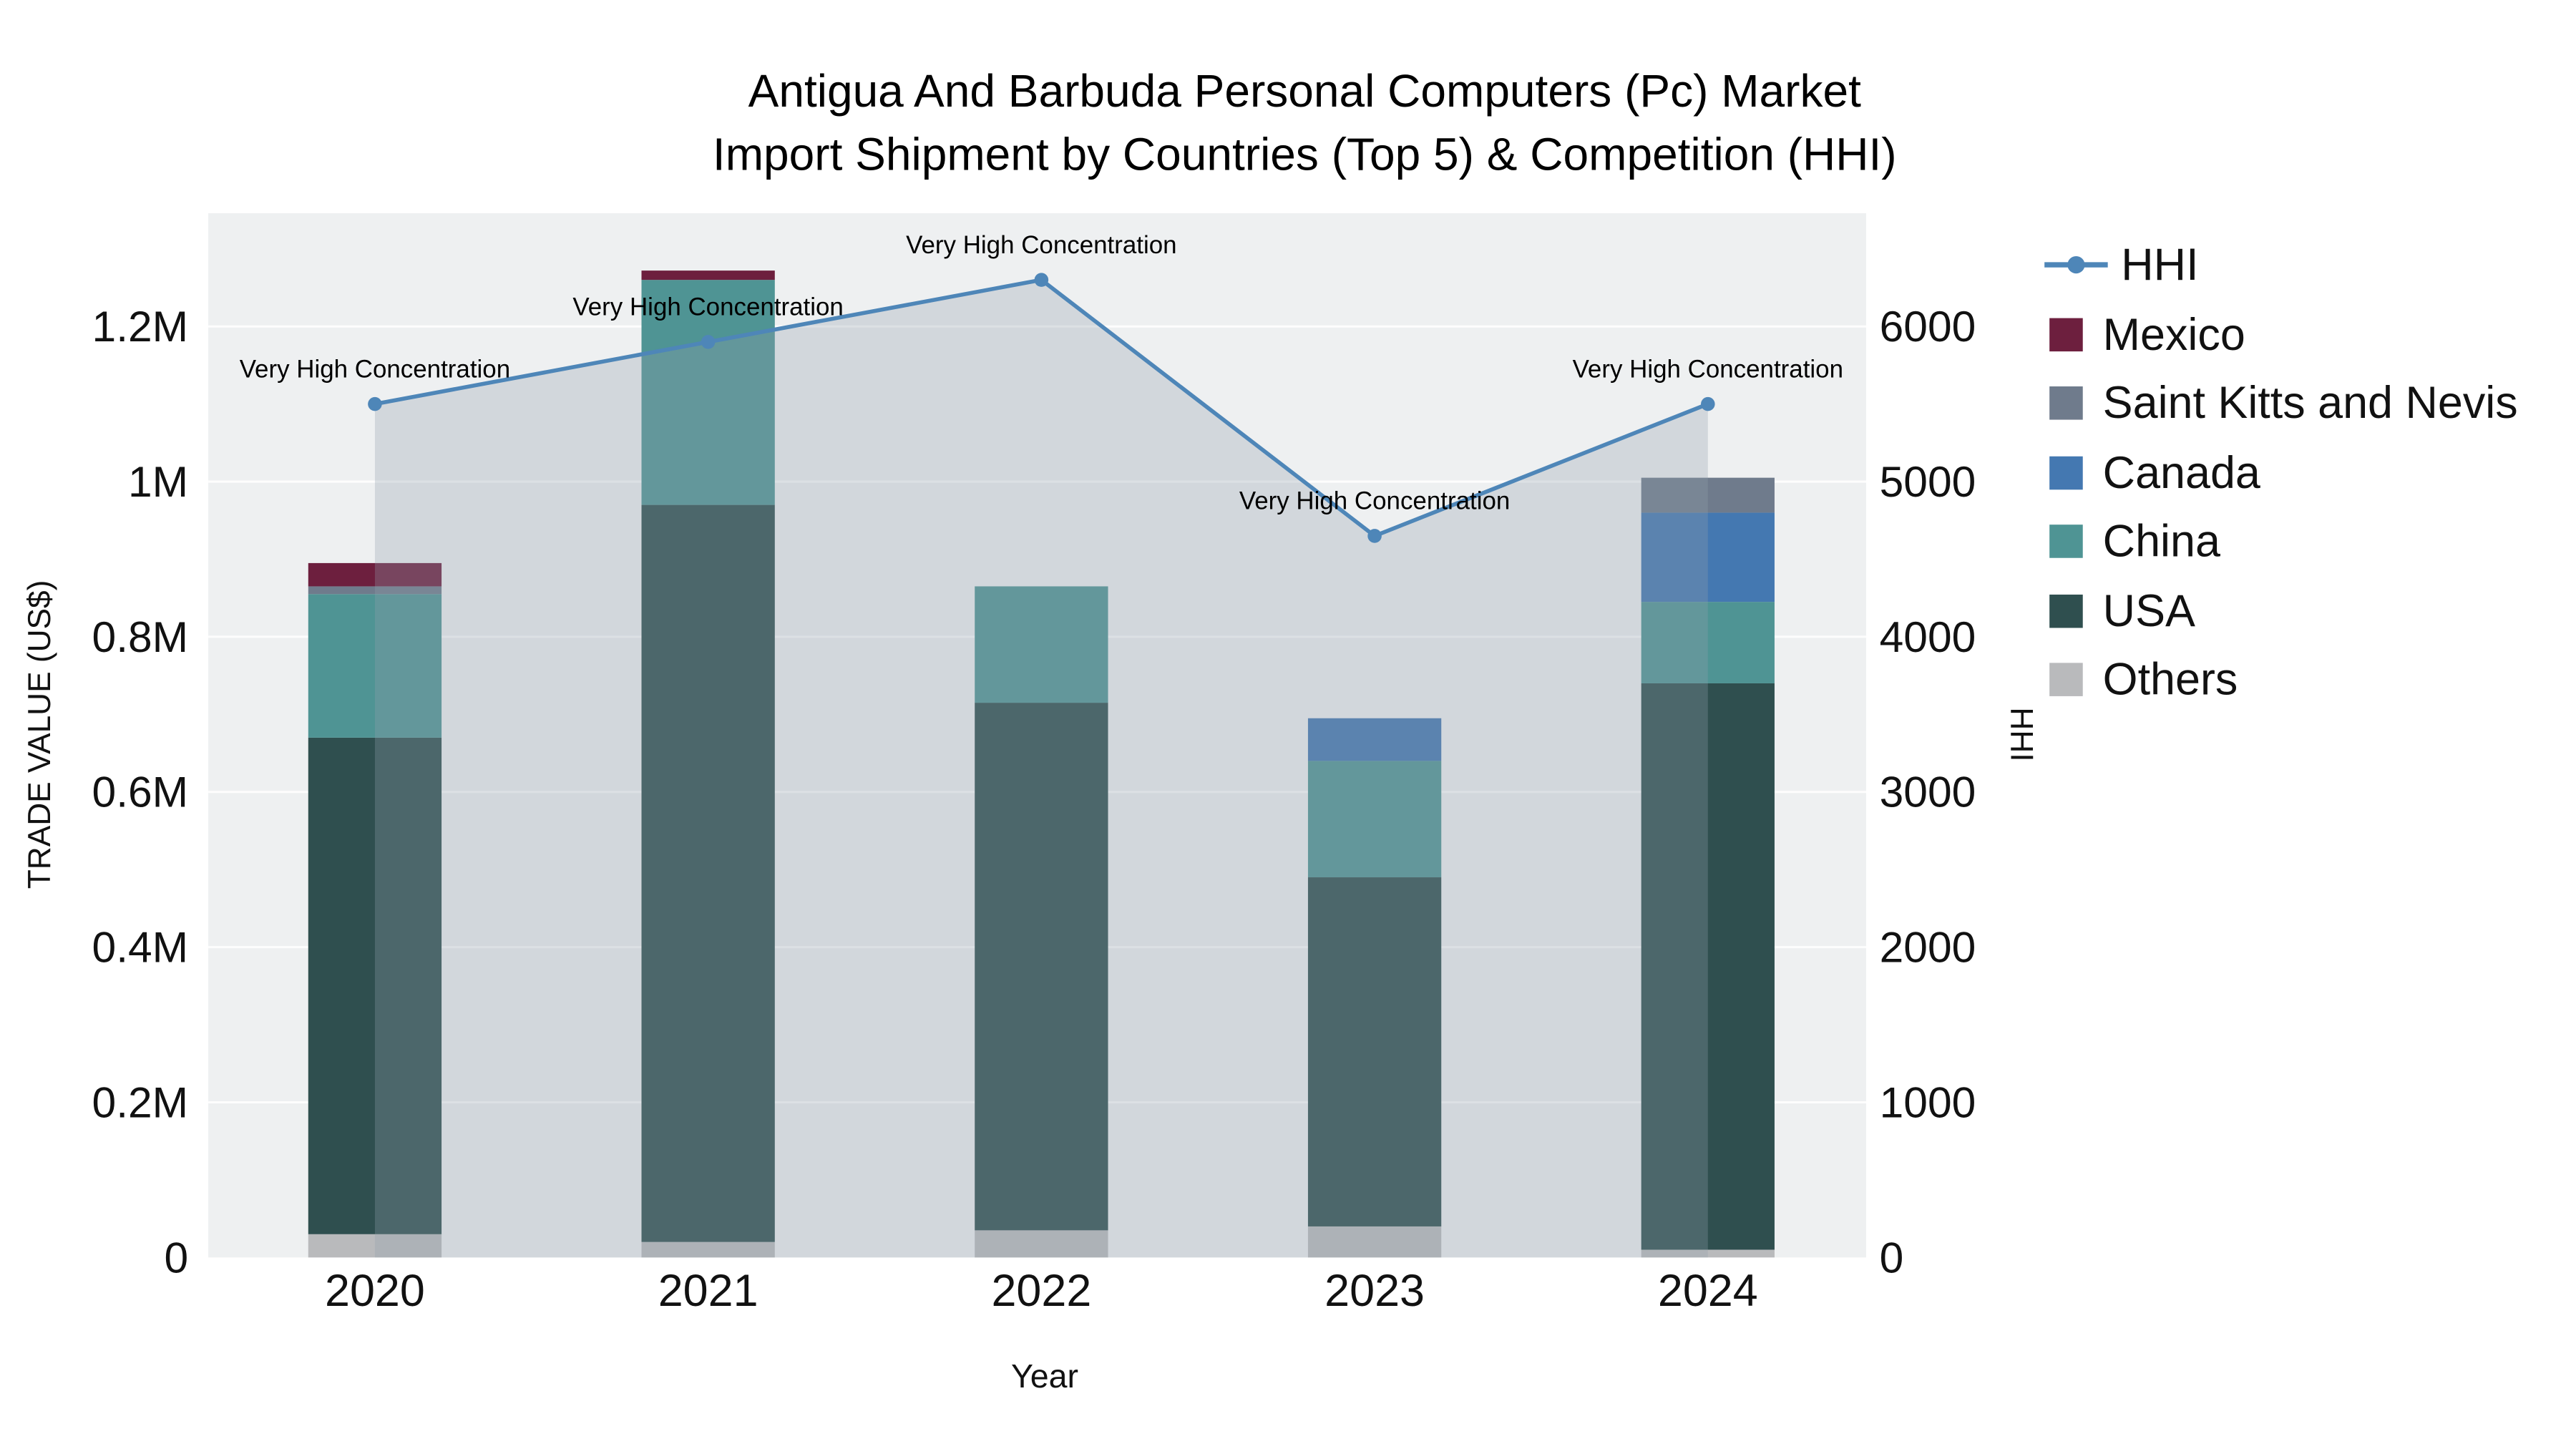 This screenshot has height=1449, width=2576. What do you see at coordinates (2021, 734) in the screenshot?
I see `y-axis-right-title: HHI` at bounding box center [2021, 734].